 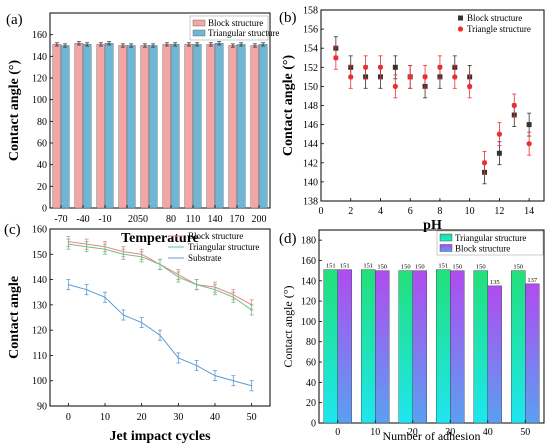 What do you see at coordinates (310, 163) in the screenshot?
I see `y-tick-label: 142` at bounding box center [310, 163].